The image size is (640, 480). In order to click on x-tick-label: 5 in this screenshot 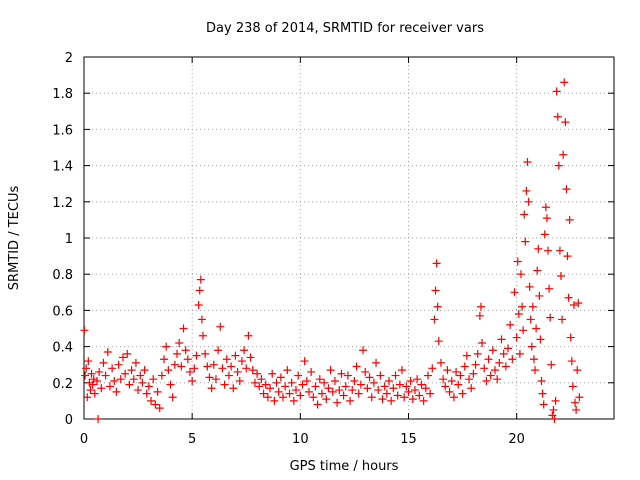, I will do `click(192, 439)`.